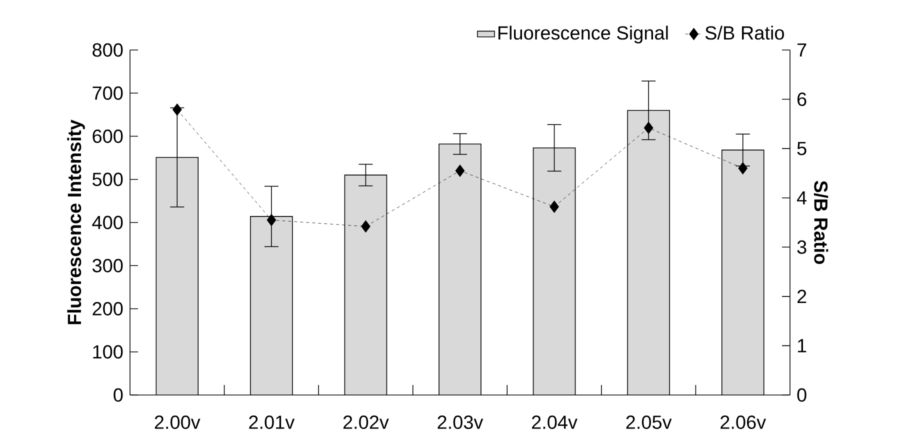  What do you see at coordinates (802, 50) in the screenshot?
I see `y2-tick-label: 7` at bounding box center [802, 50].